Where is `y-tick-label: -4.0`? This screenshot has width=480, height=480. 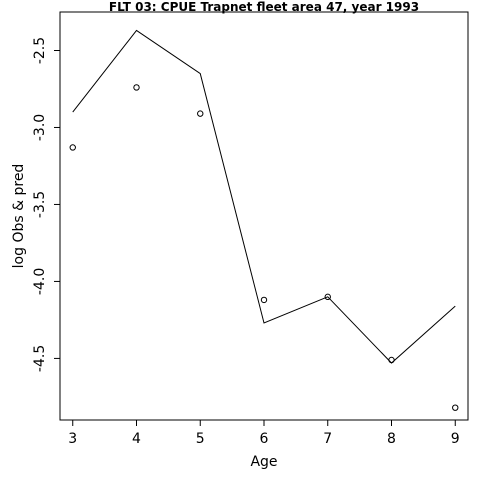
y-tick-label: -4.0 is located at coordinates (40, 281).